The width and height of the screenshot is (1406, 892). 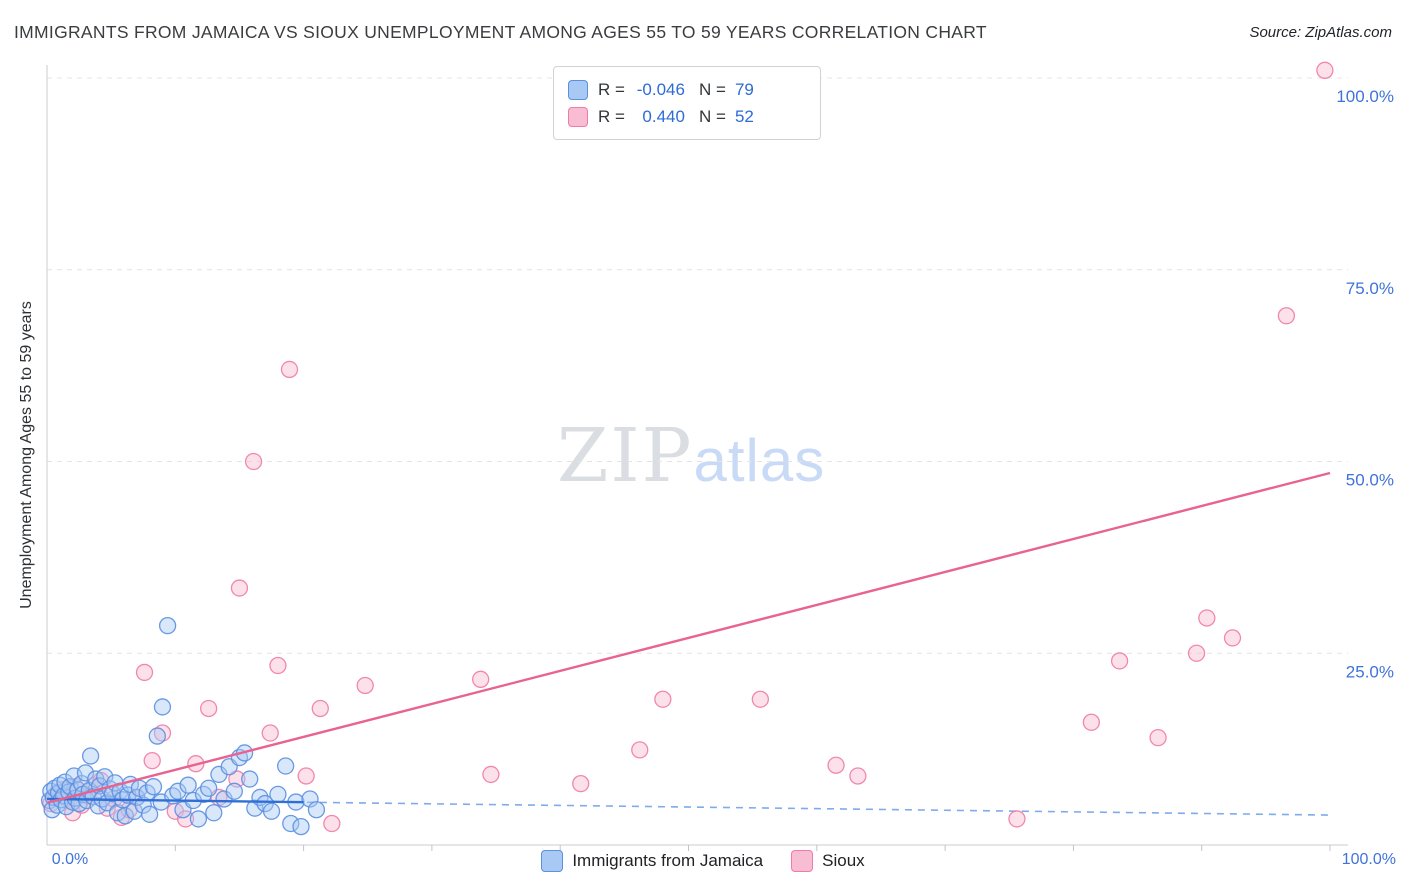 What do you see at coordinates (1365, 96) in the screenshot?
I see `y-tick-label: 100.0%` at bounding box center [1365, 96].